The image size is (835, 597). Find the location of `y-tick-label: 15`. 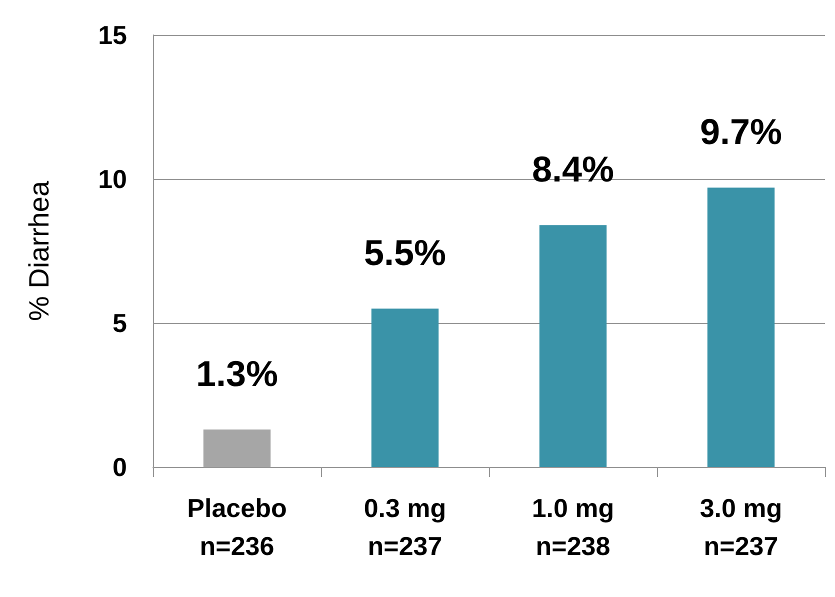

y-tick-label: 15 is located at coordinates (112, 35).